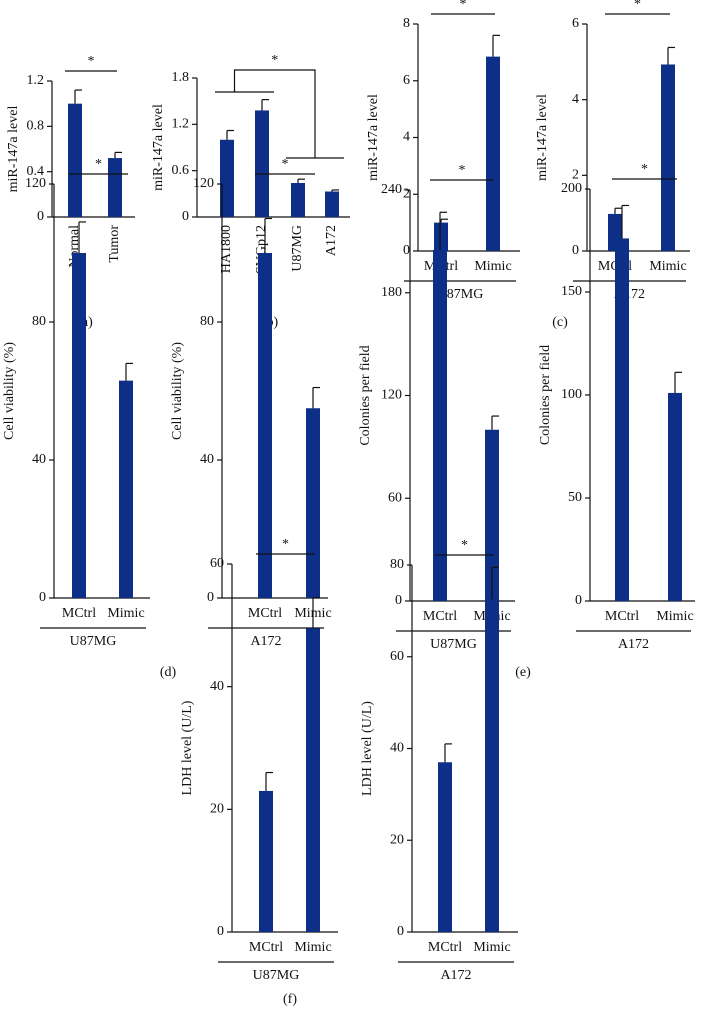 This screenshot has width=701, height=1016. What do you see at coordinates (36, 126) in the screenshot?
I see `y-tick-label: 0.8` at bounding box center [36, 126].